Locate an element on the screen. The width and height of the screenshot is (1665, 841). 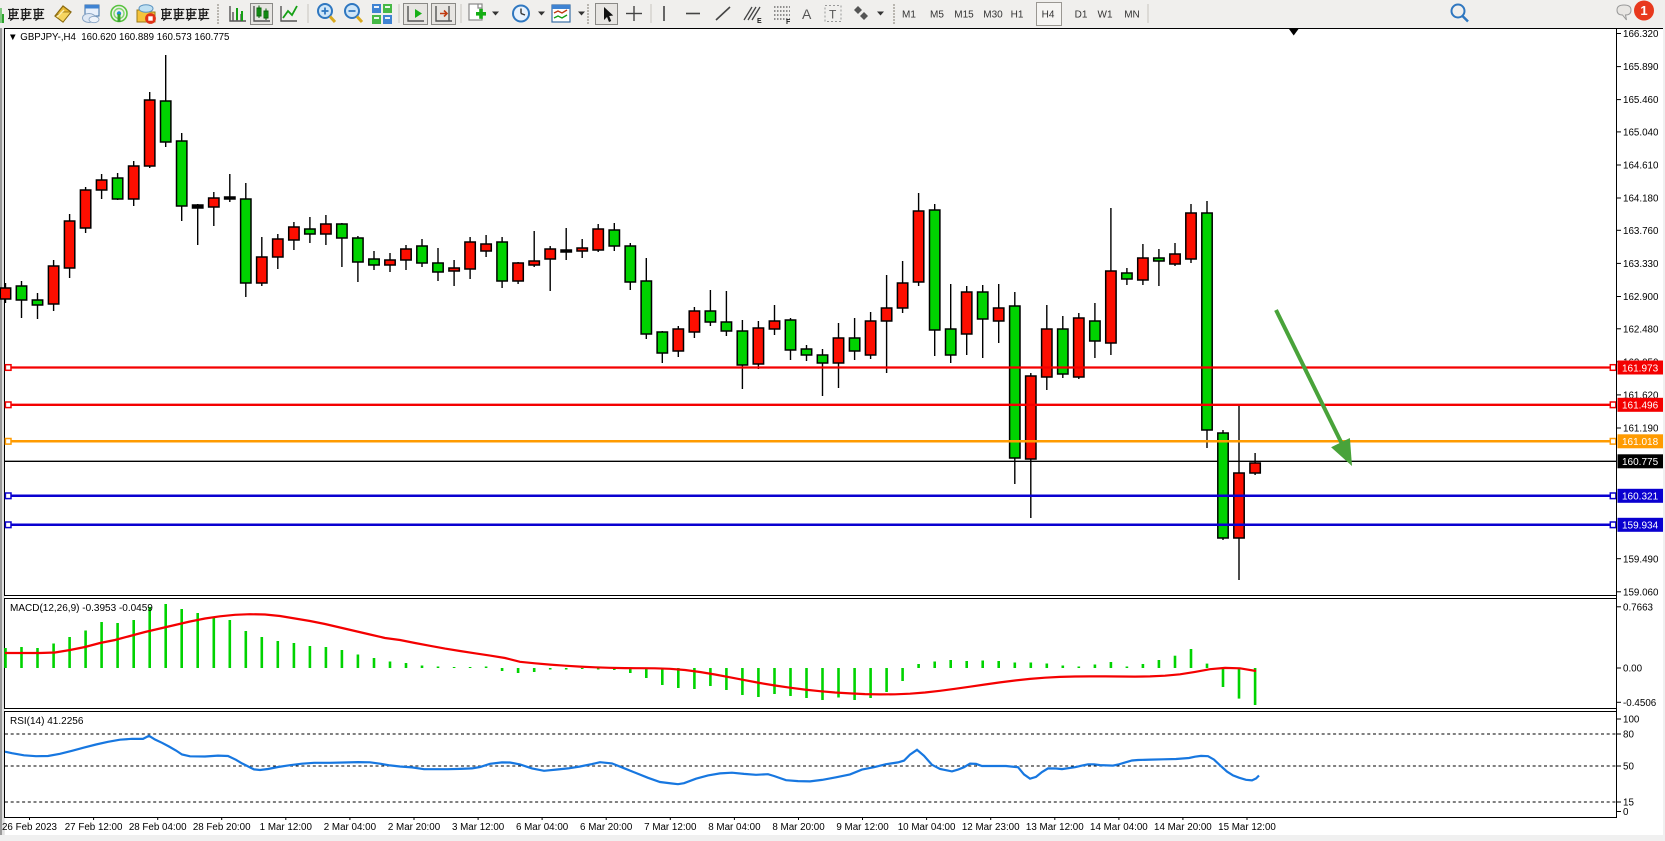
svg-text: 165.460 is located at coordinates (1641, 100).